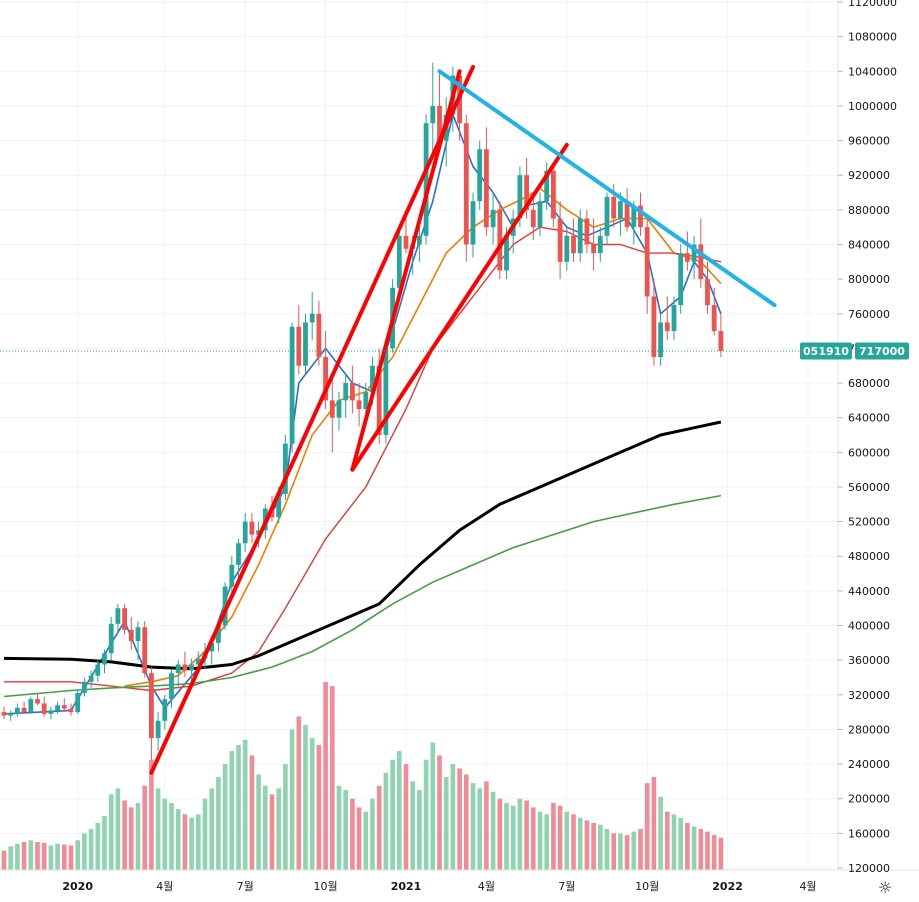 This screenshot has height=902, width=919. Describe the element at coordinates (885, 887) in the screenshot. I see `gear-icon: ☼` at that location.